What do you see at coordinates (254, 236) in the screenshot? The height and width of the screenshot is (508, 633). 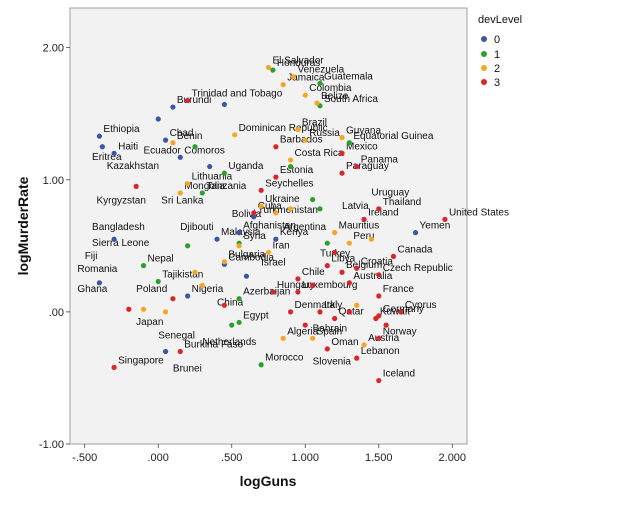 I see `point-label-syria: Syria` at bounding box center [254, 236].